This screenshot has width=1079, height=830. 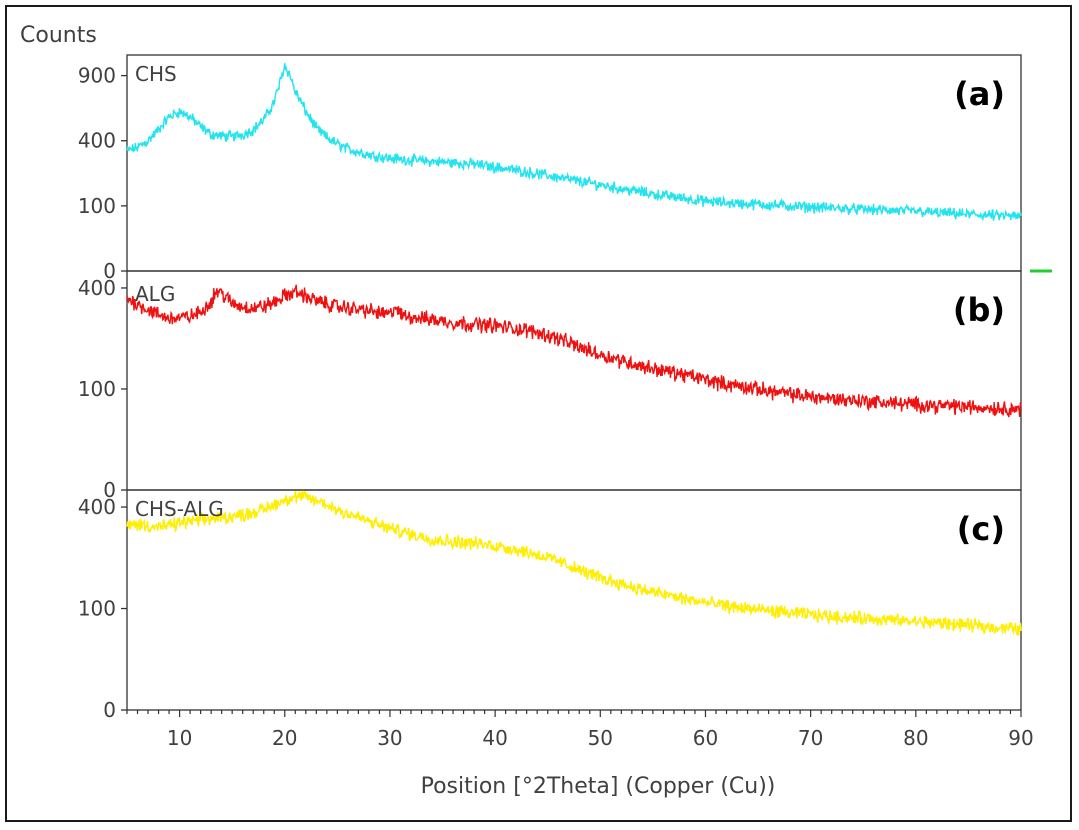 I want to click on series-name-label: CHS-ALG, so click(x=179, y=509).